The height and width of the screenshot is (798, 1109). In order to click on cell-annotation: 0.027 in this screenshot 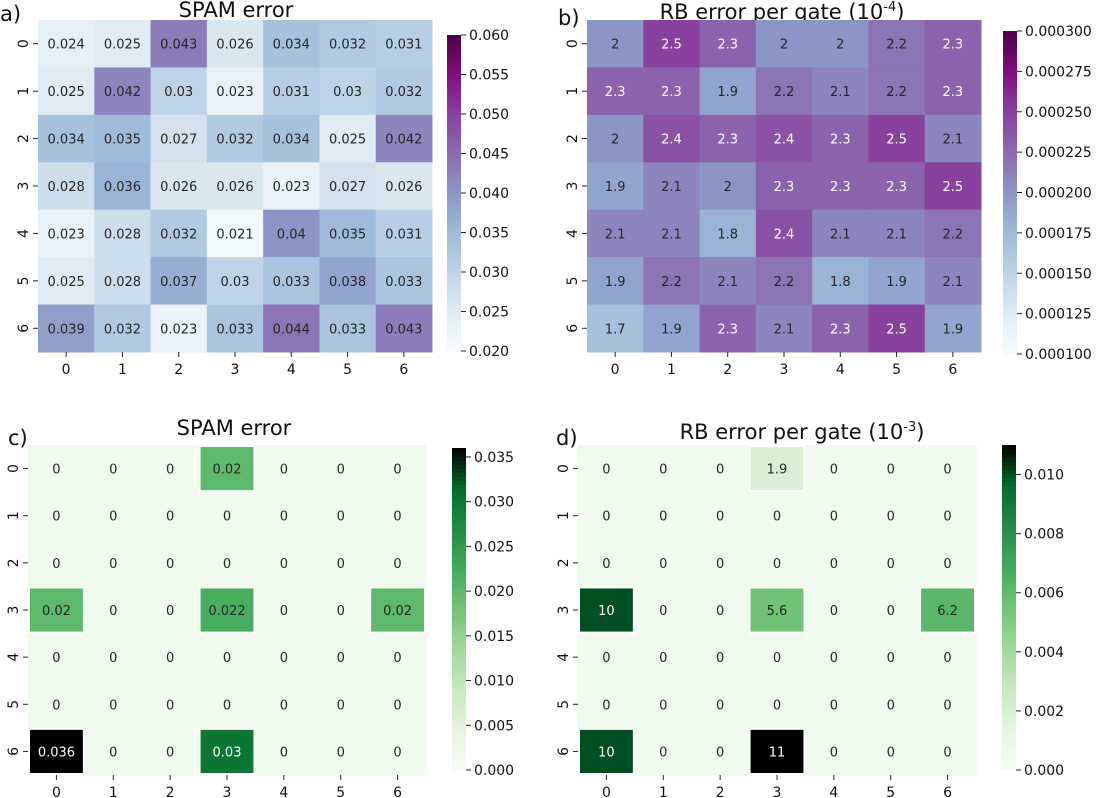, I will do `click(347, 187)`.